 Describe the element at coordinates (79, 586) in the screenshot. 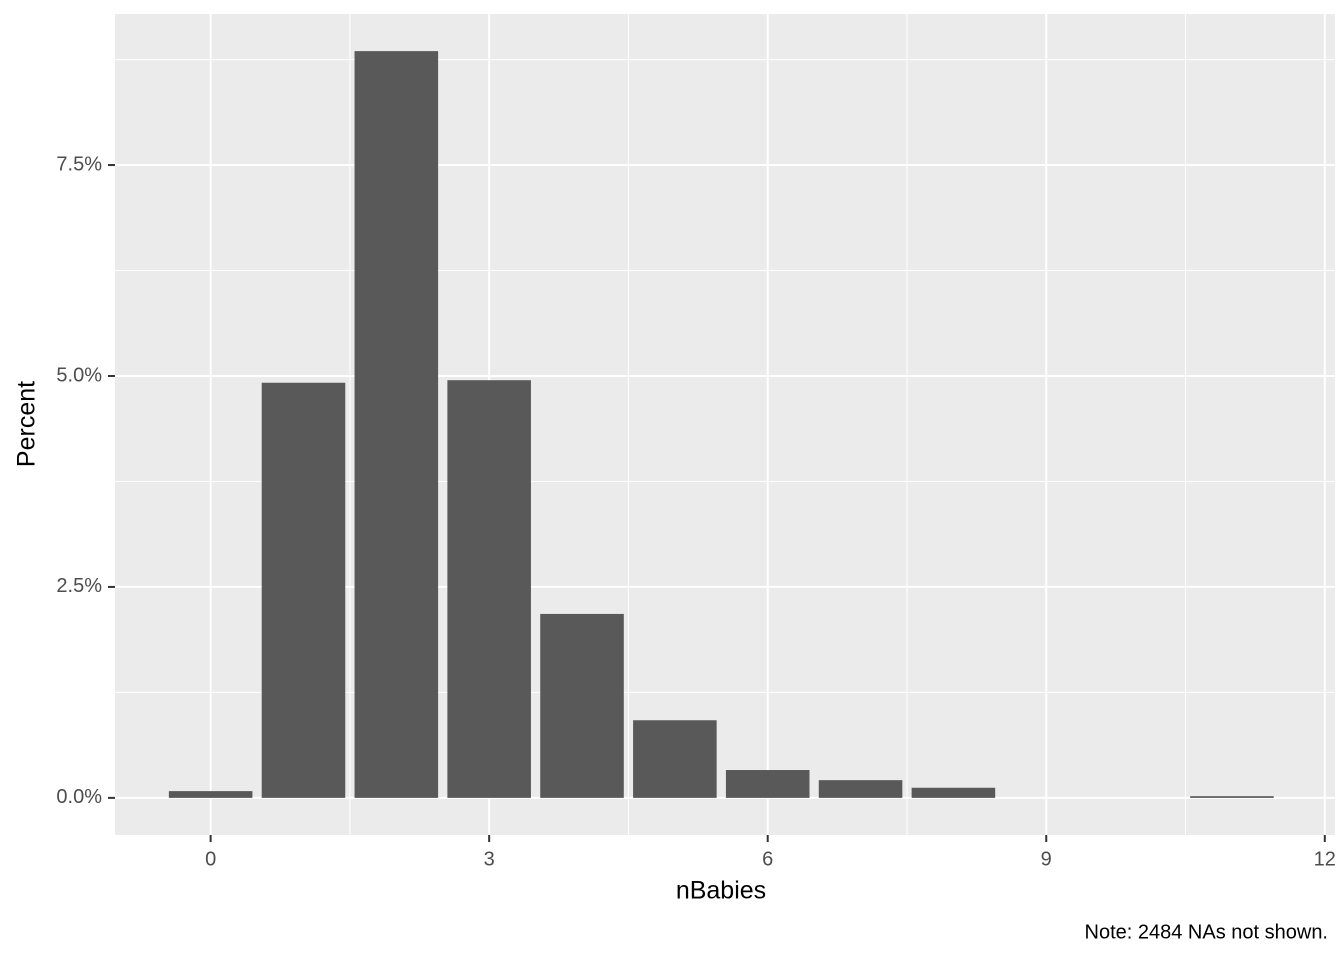

I see `y-tick-label: 2.5%` at that location.